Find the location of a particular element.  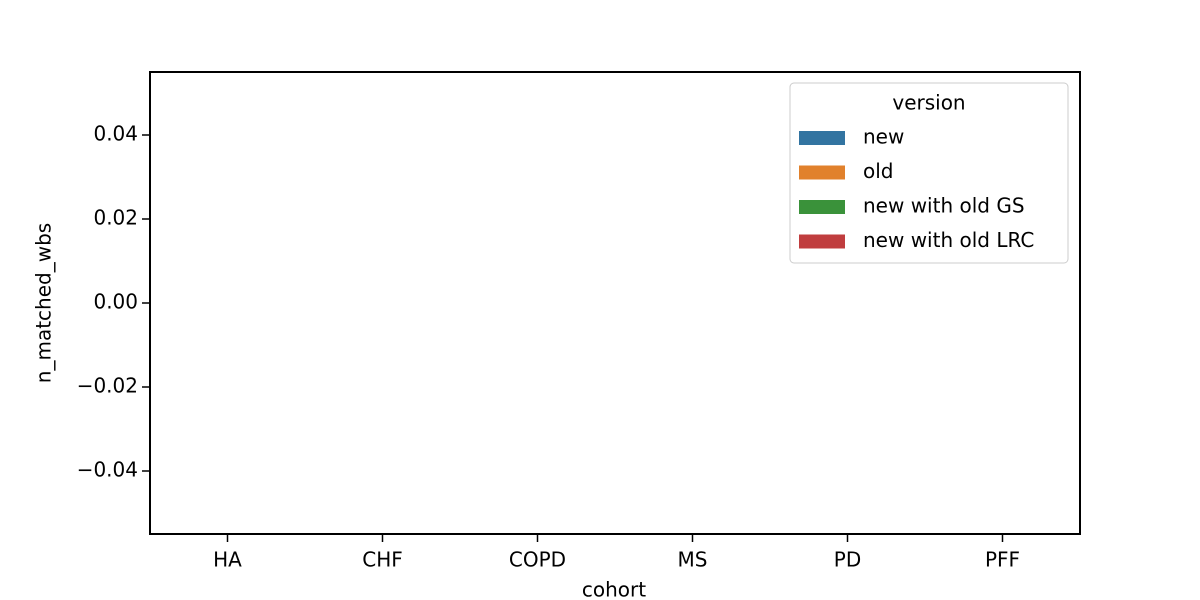

y-tick-label: 0.04 is located at coordinates (115, 134).